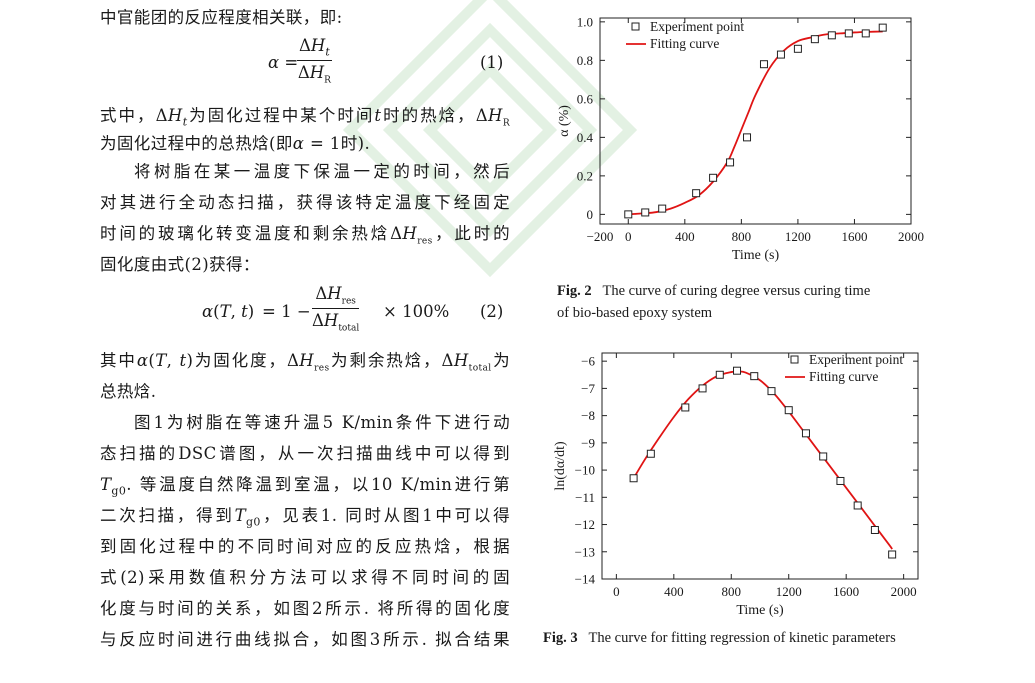 Image resolution: width=1035 pixels, height=683 pixels. I want to click on y-tick-label: −11, so click(585, 497).